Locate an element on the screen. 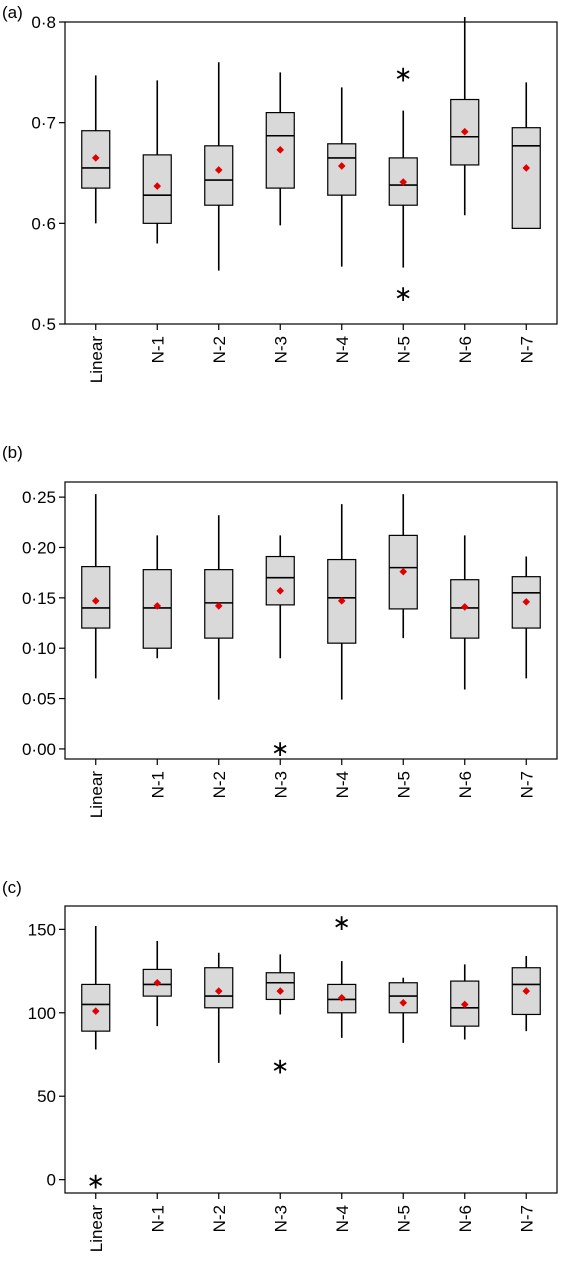 The width and height of the screenshot is (567, 1273). y-tick-label: 0·25 is located at coordinates (39, 497).